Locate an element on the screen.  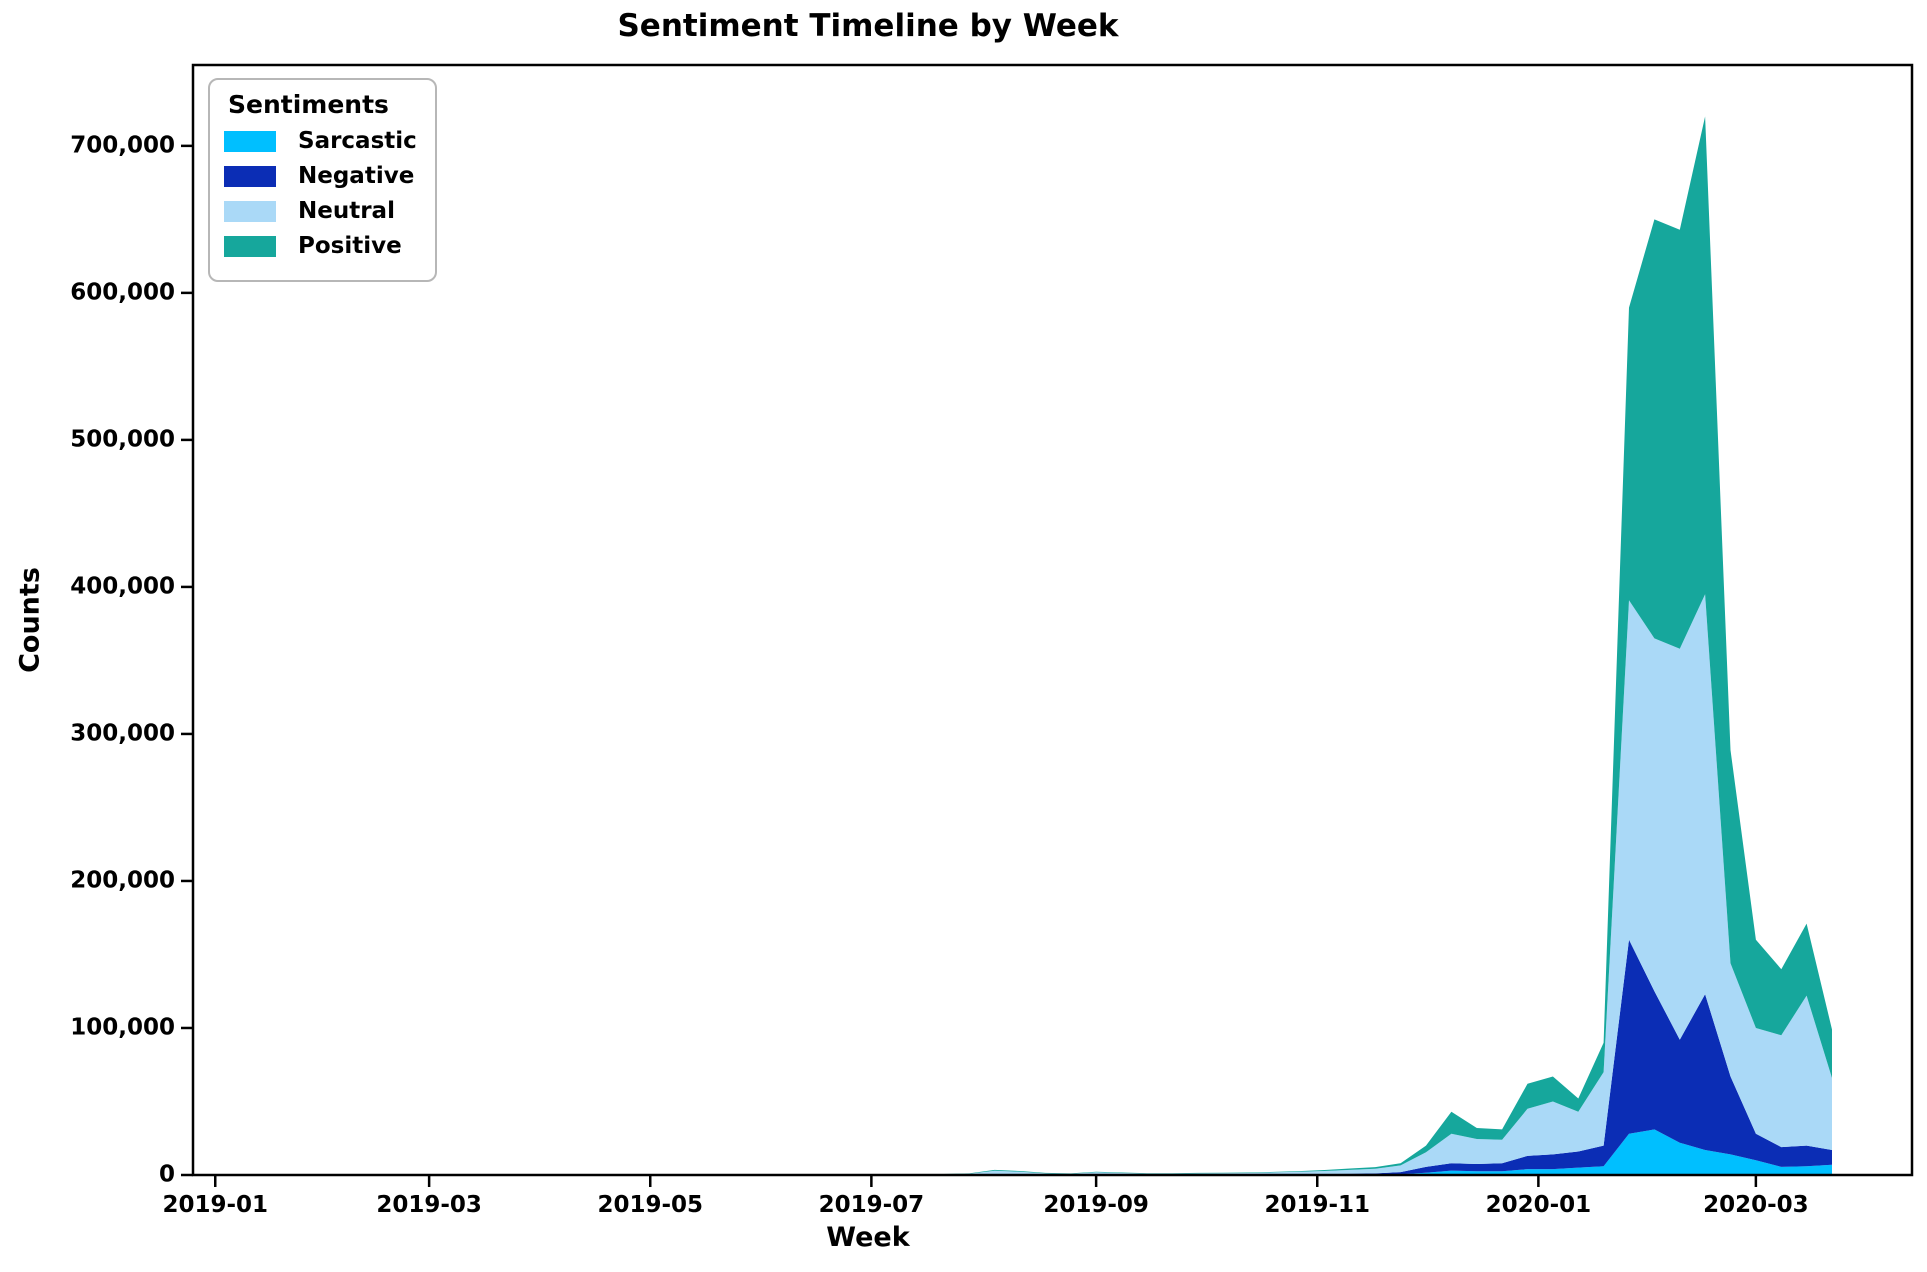
y-tick-label: 100,000 is located at coordinates (122, 1027).